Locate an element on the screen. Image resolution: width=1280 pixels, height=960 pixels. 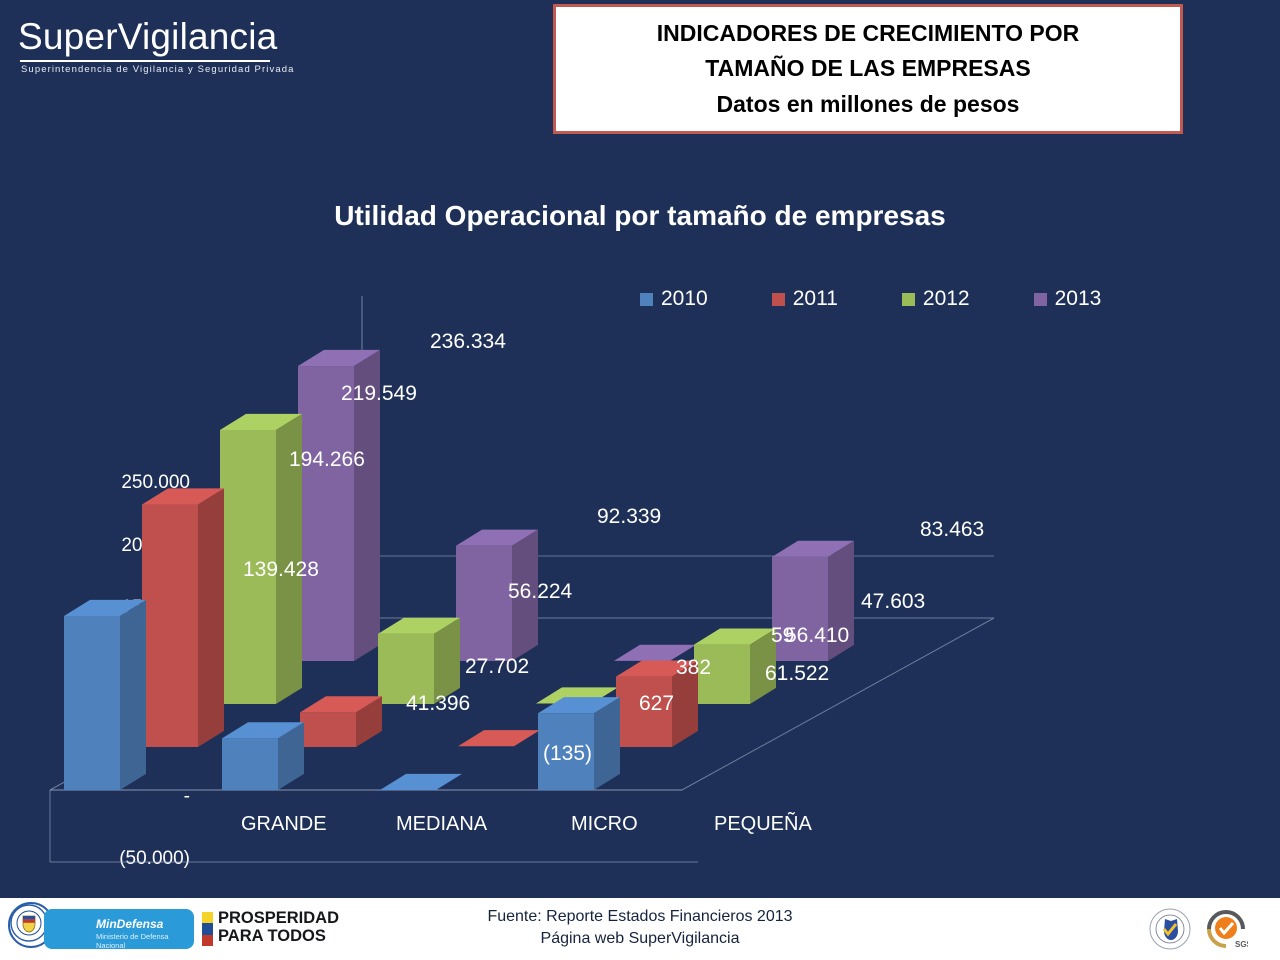
legend-item-2013: 2013 is located at coordinates (1067, 299).